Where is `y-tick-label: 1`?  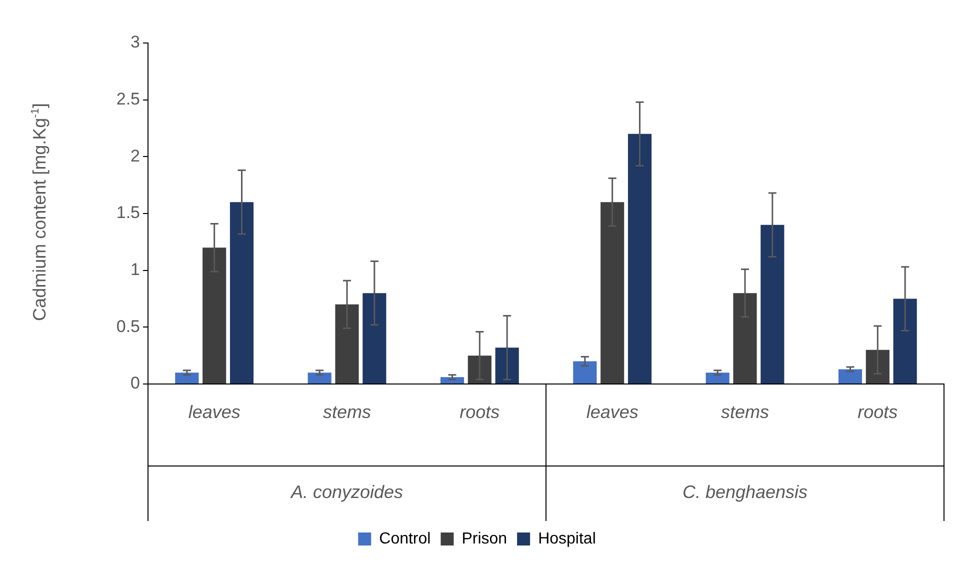
y-tick-label: 1 is located at coordinates (135, 270).